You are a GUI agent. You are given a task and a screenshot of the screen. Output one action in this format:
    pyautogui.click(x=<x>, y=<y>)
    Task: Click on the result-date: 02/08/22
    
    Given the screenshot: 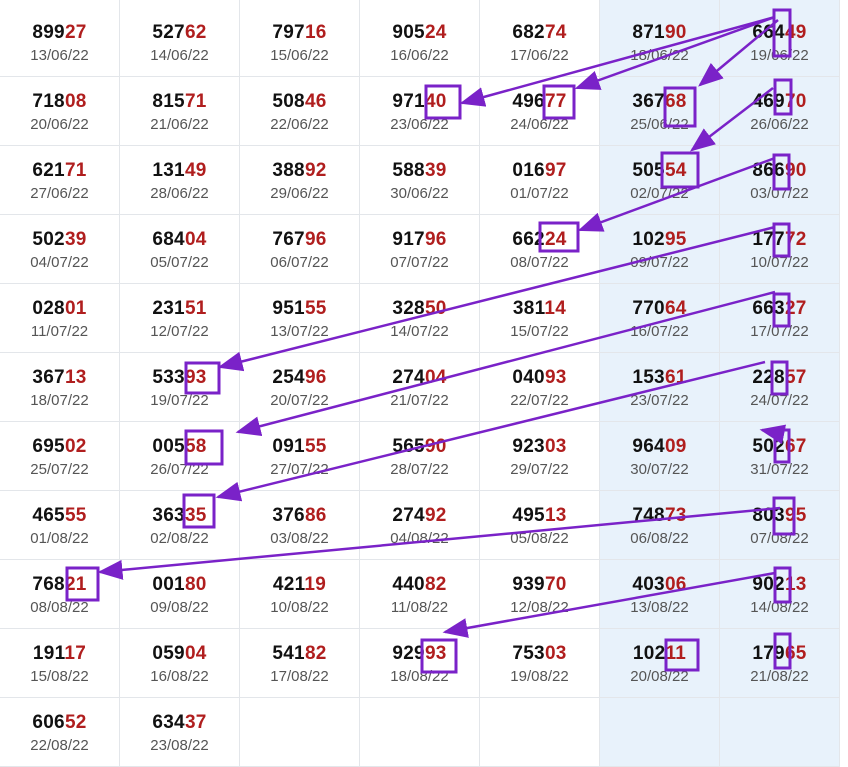 What is the action you would take?
    pyautogui.click(x=179, y=538)
    